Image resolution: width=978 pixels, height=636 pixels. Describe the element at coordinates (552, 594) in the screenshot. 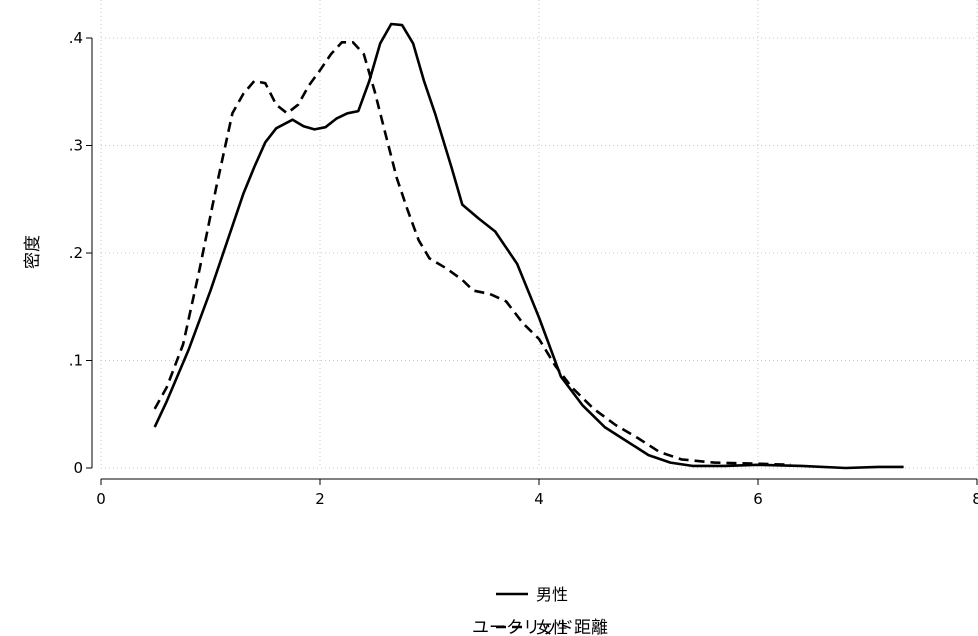

I see `legend-label: 男性` at that location.